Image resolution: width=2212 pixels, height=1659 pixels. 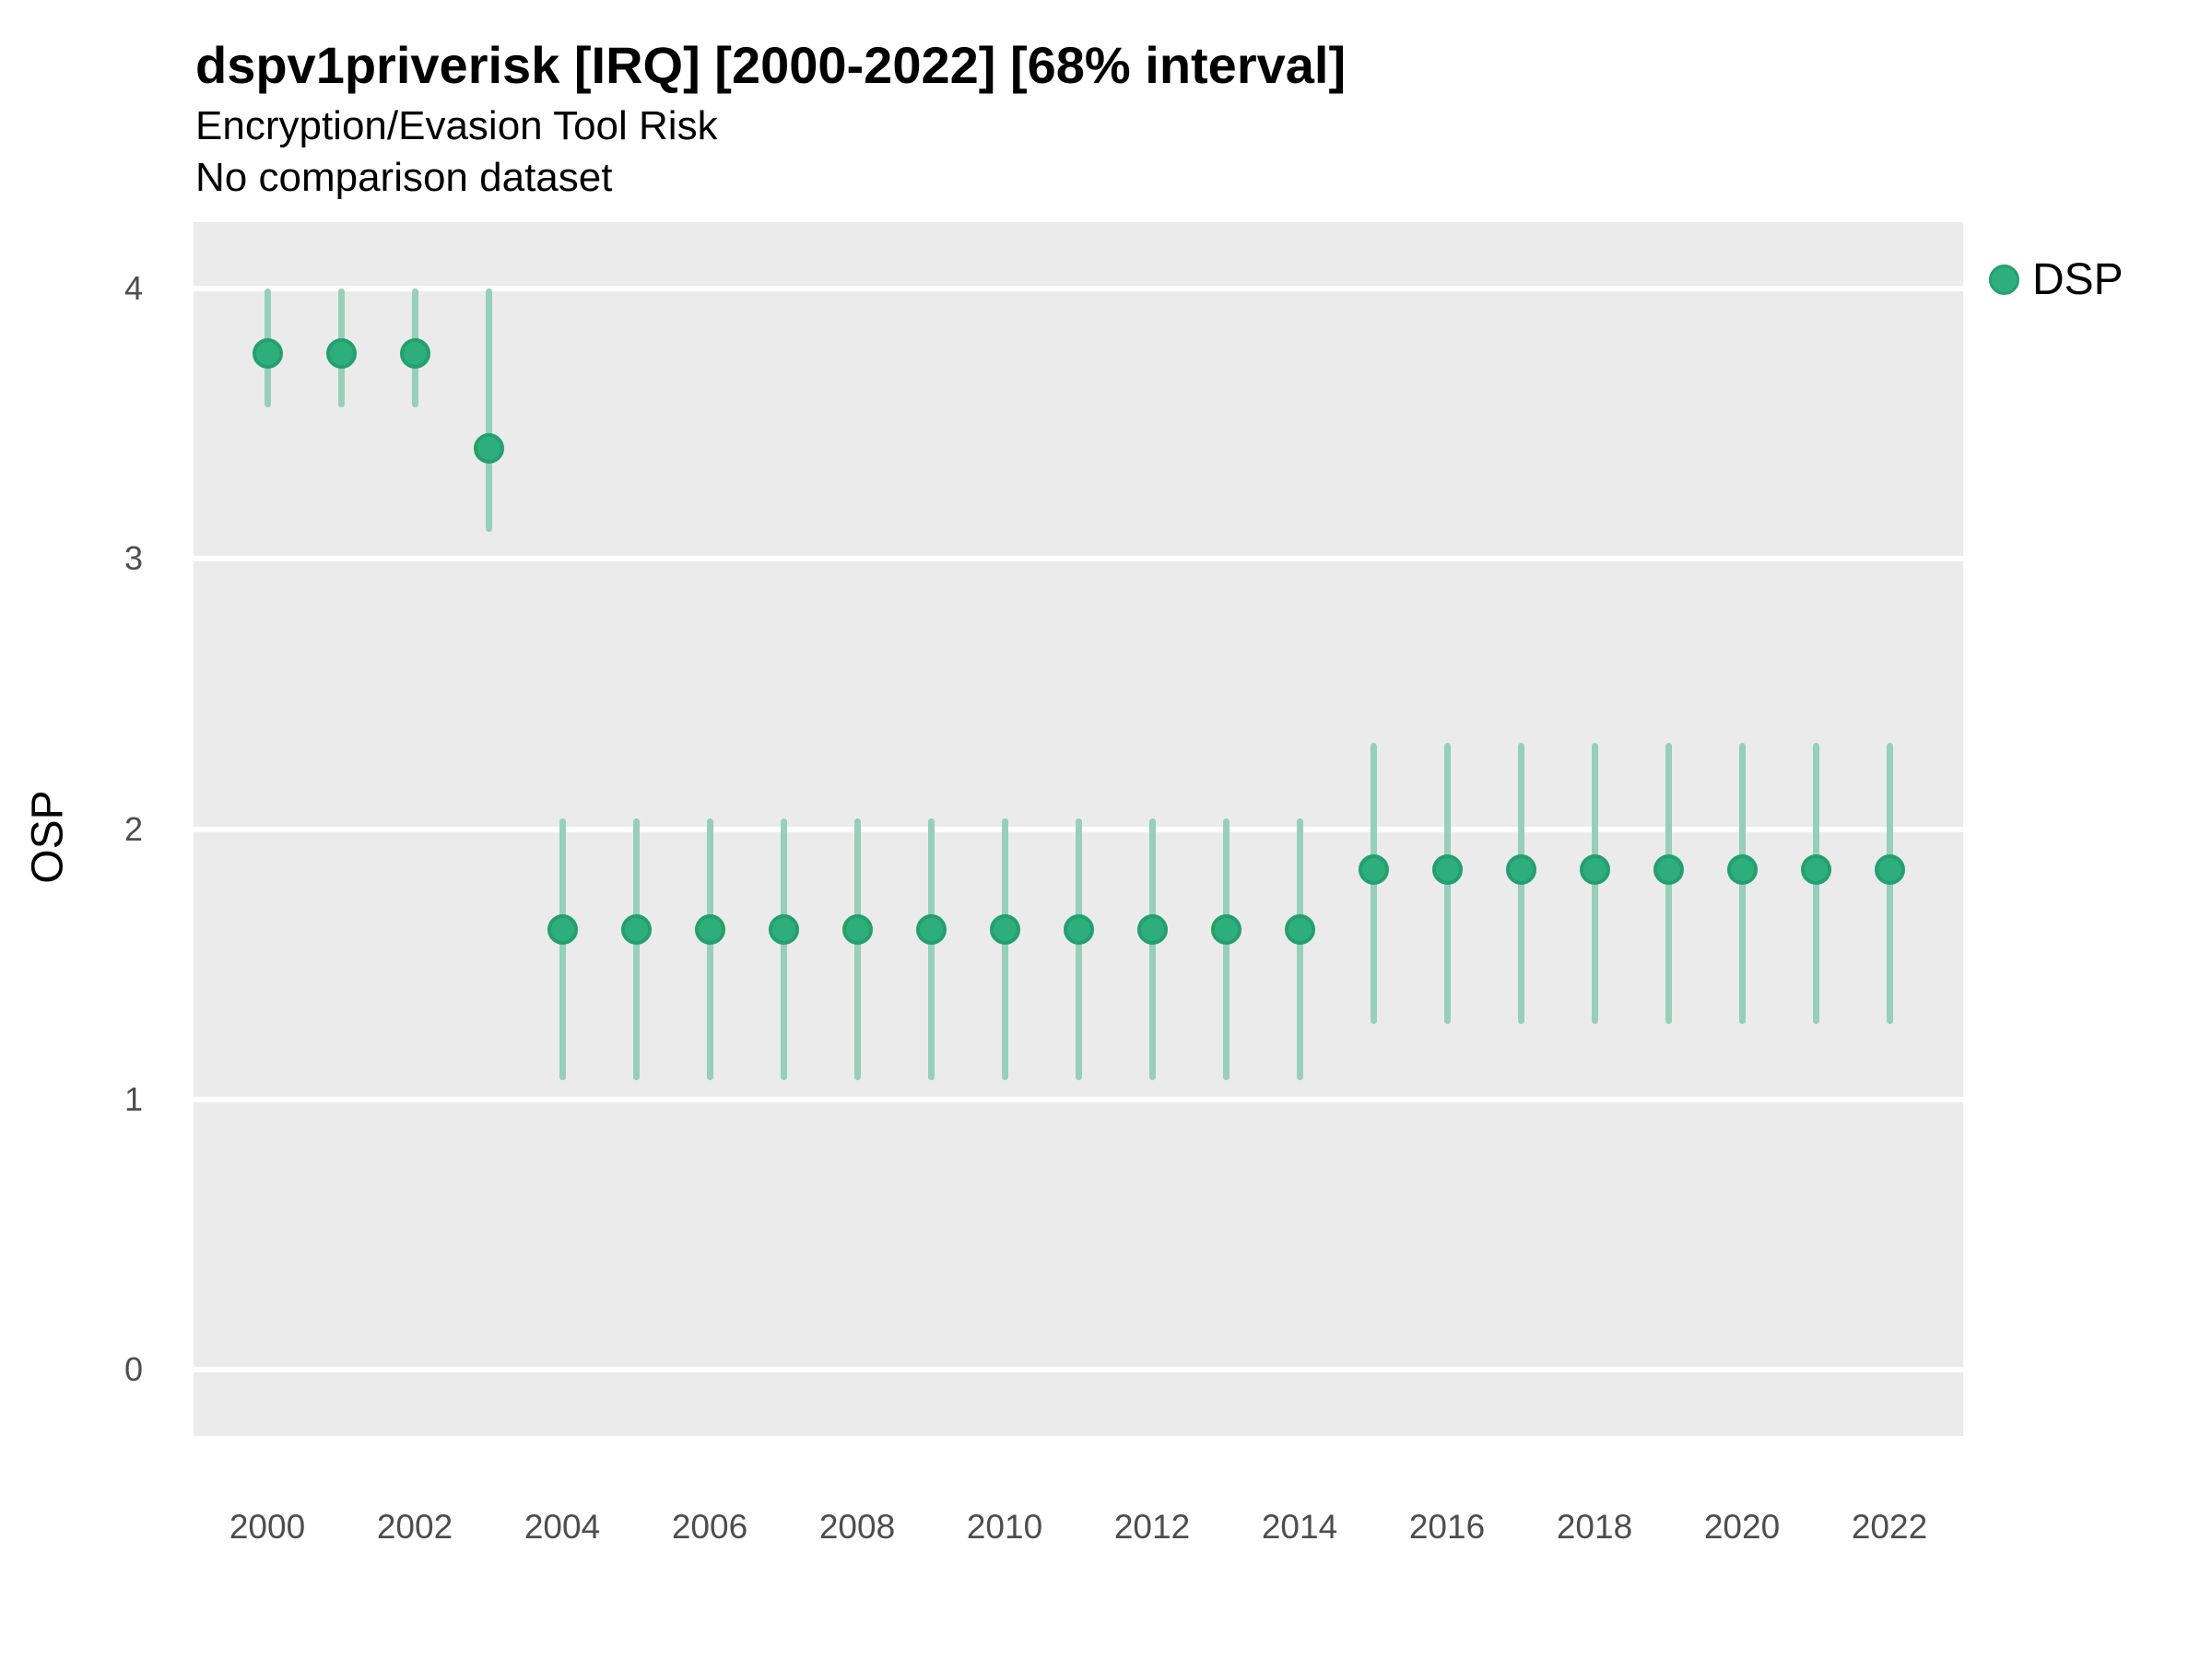 What do you see at coordinates (1078, 949) in the screenshot?
I see `interval-line-2011` at bounding box center [1078, 949].